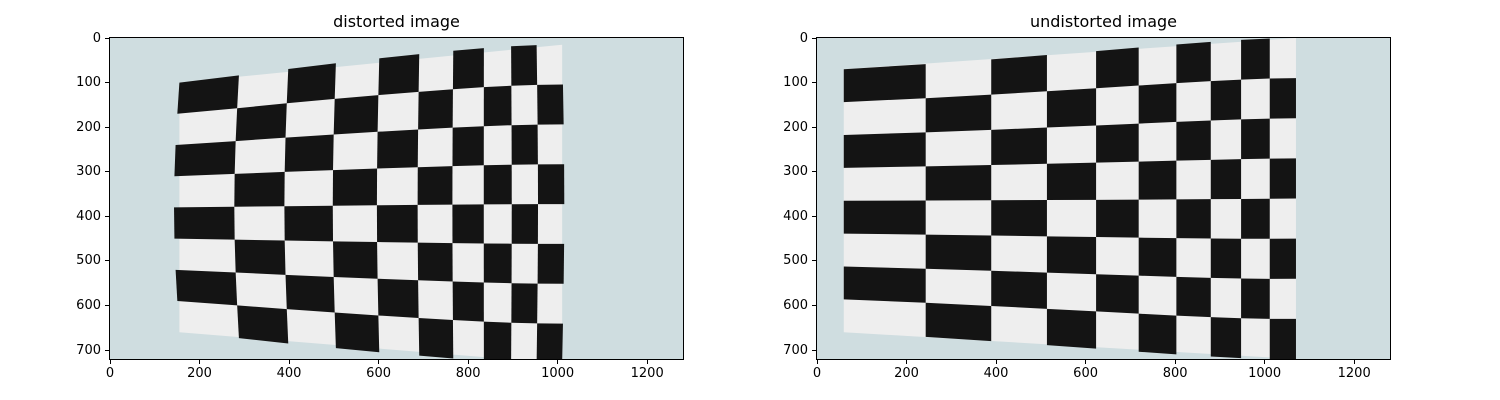  What do you see at coordinates (468, 373) in the screenshot?
I see `x-tick-label: 800` at bounding box center [468, 373].